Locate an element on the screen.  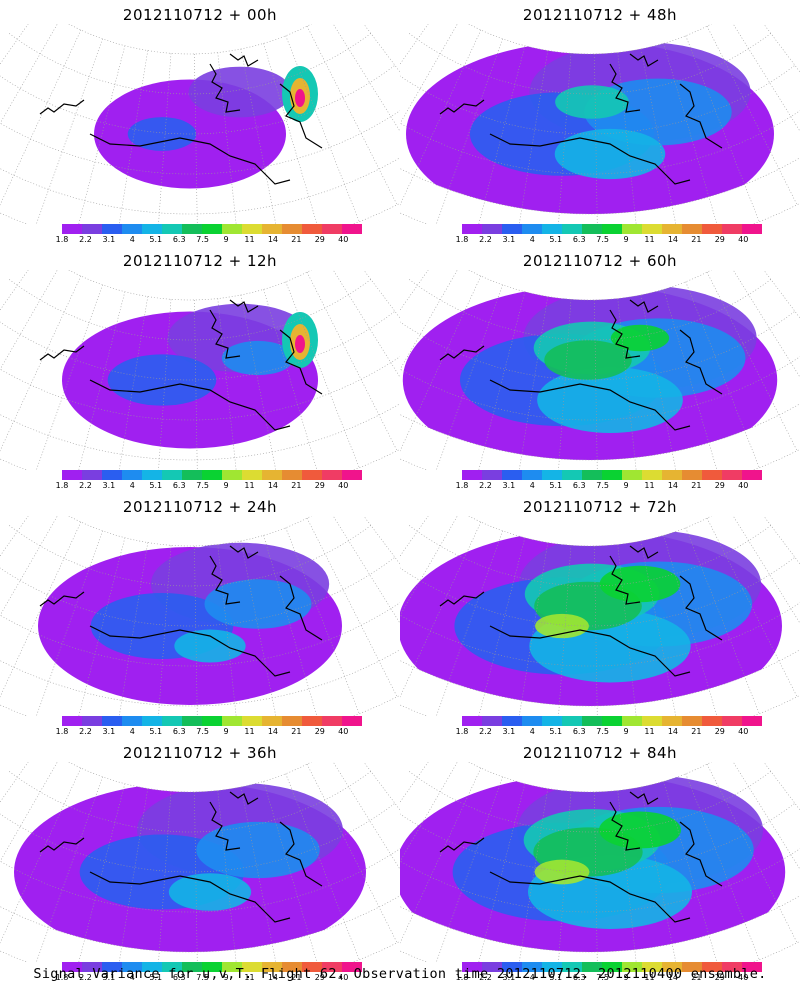
panel-title: 2012110712 + 72h is located at coordinates (600, 507).